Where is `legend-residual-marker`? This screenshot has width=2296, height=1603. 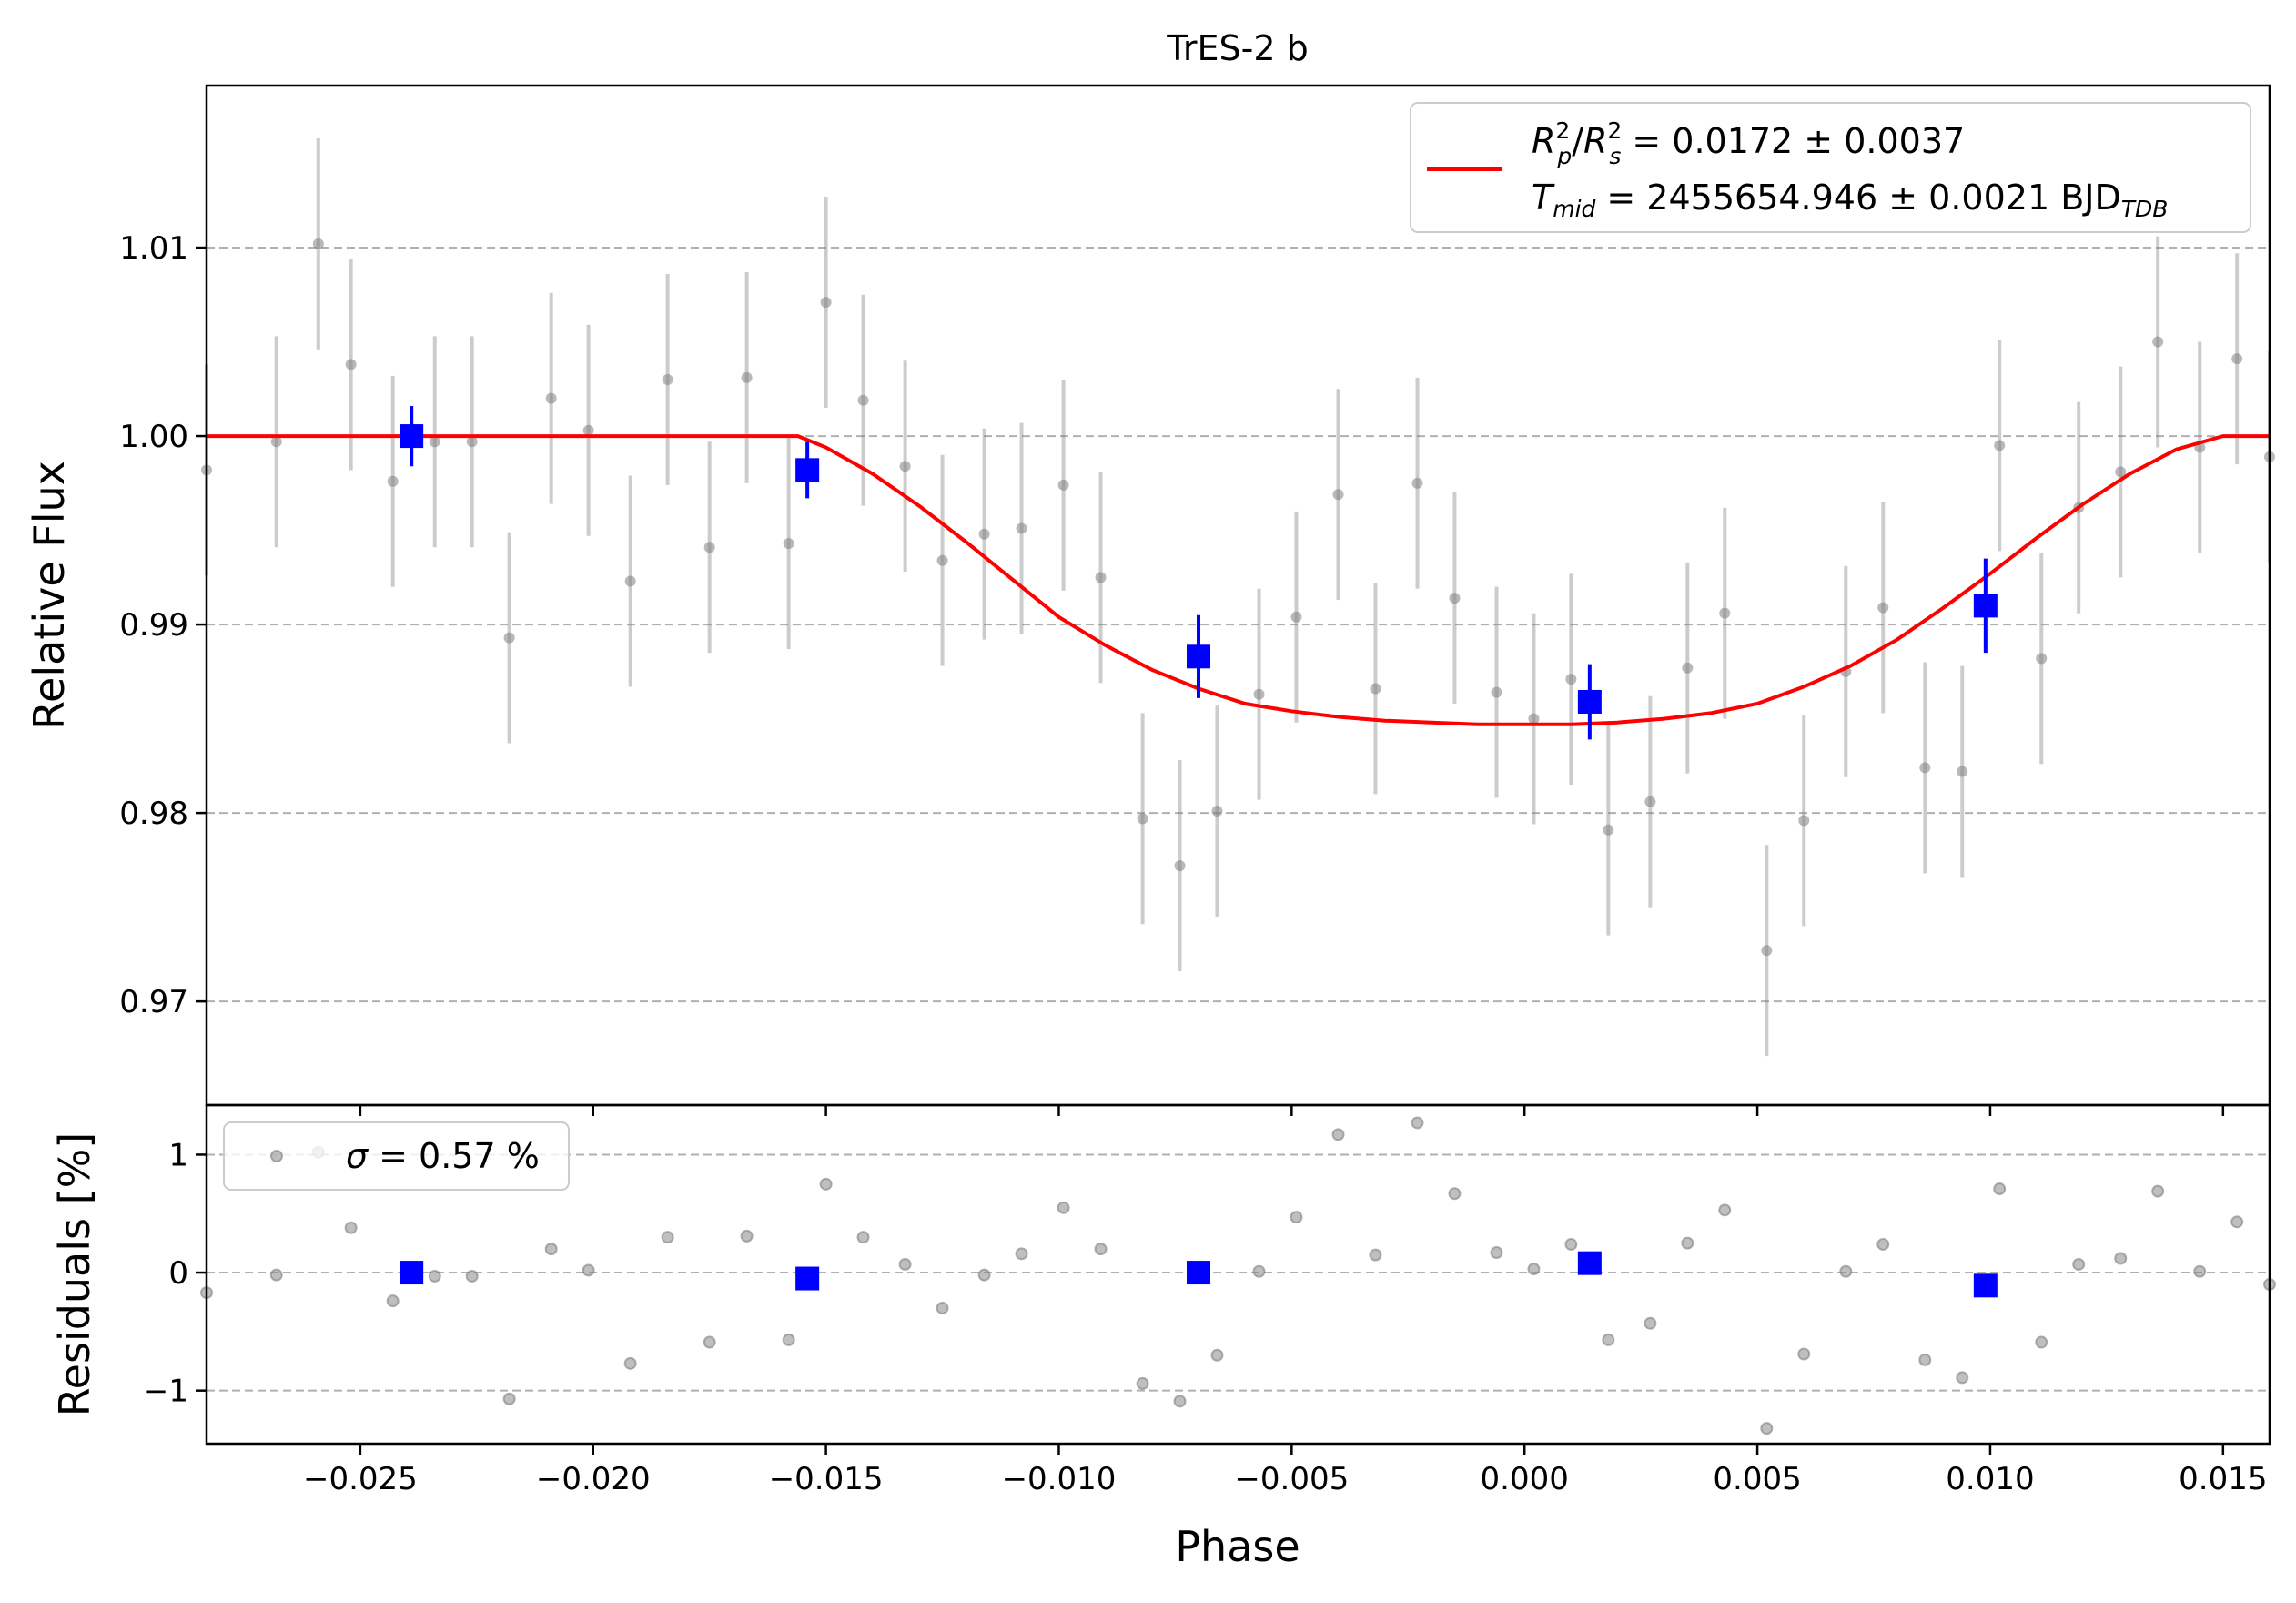 legend-residual-marker is located at coordinates (277, 1156).